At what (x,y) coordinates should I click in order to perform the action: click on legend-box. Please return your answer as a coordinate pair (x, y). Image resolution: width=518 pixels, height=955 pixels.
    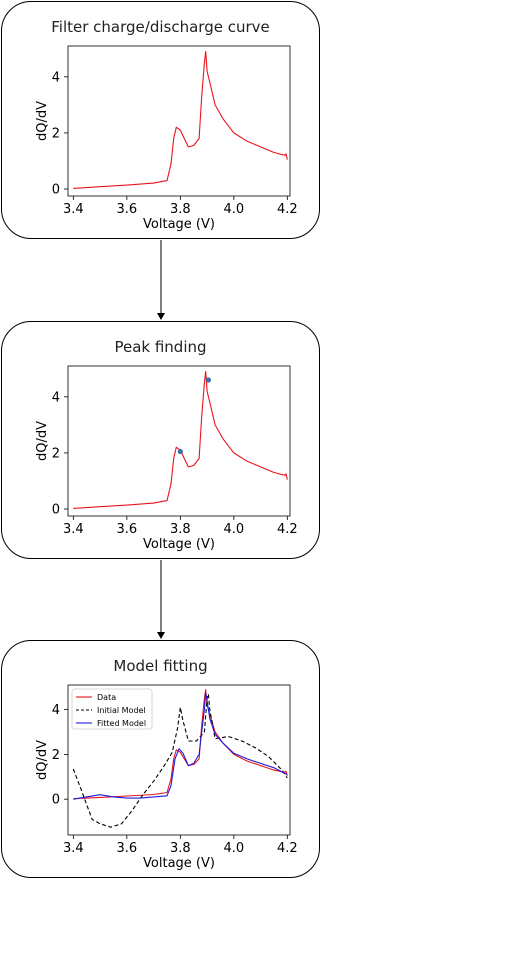
    Looking at the image, I should click on (112, 709).